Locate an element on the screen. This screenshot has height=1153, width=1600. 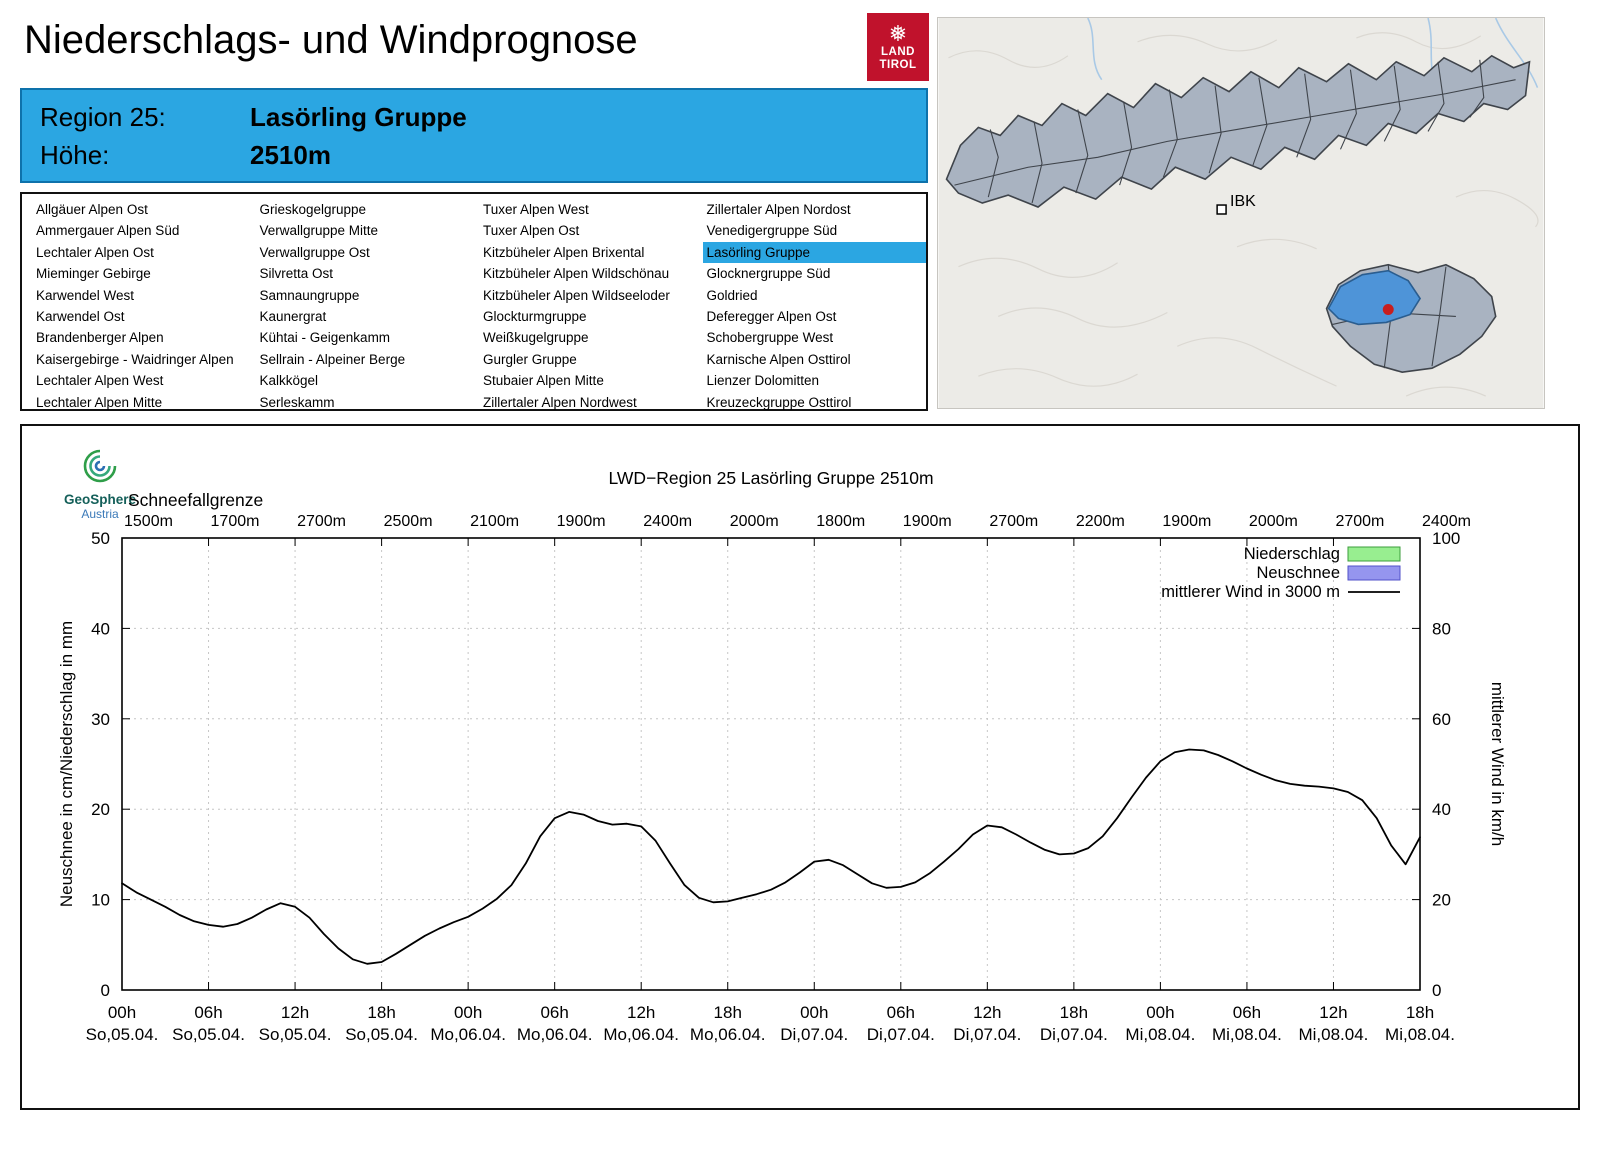
region-list-item: Glockturmgruppe is located at coordinates (535, 316).